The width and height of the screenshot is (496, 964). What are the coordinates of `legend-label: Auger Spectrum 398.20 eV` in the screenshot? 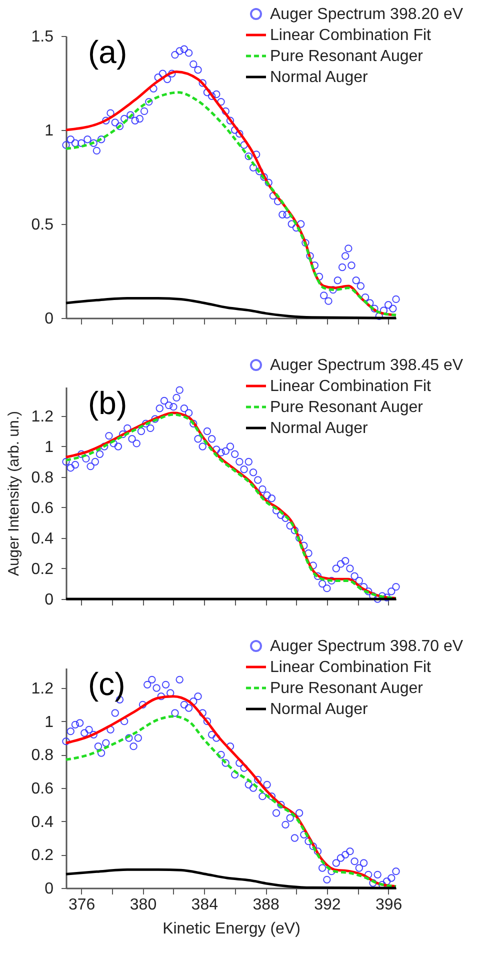 It's located at (367, 14).